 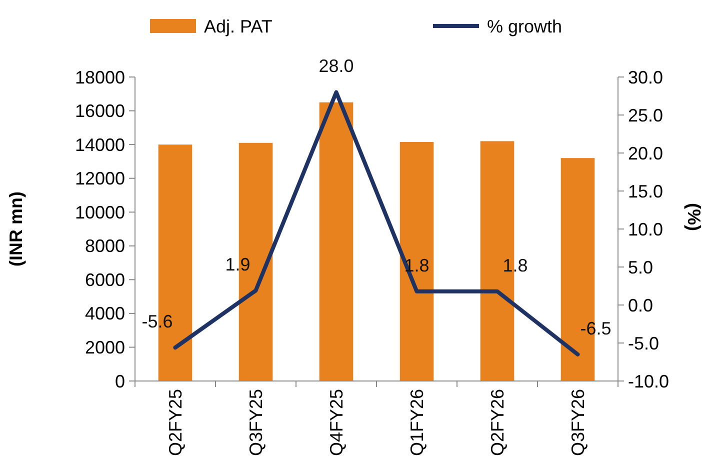 I want to click on y2-tick-label: -5.0, so click(x=644, y=343).